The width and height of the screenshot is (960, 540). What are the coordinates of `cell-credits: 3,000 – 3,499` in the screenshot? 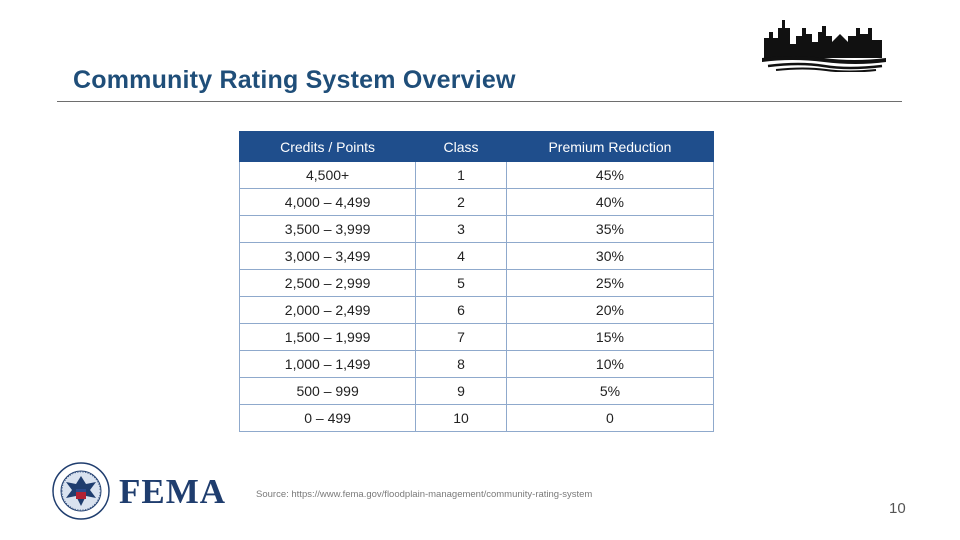 It's located at (327, 256).